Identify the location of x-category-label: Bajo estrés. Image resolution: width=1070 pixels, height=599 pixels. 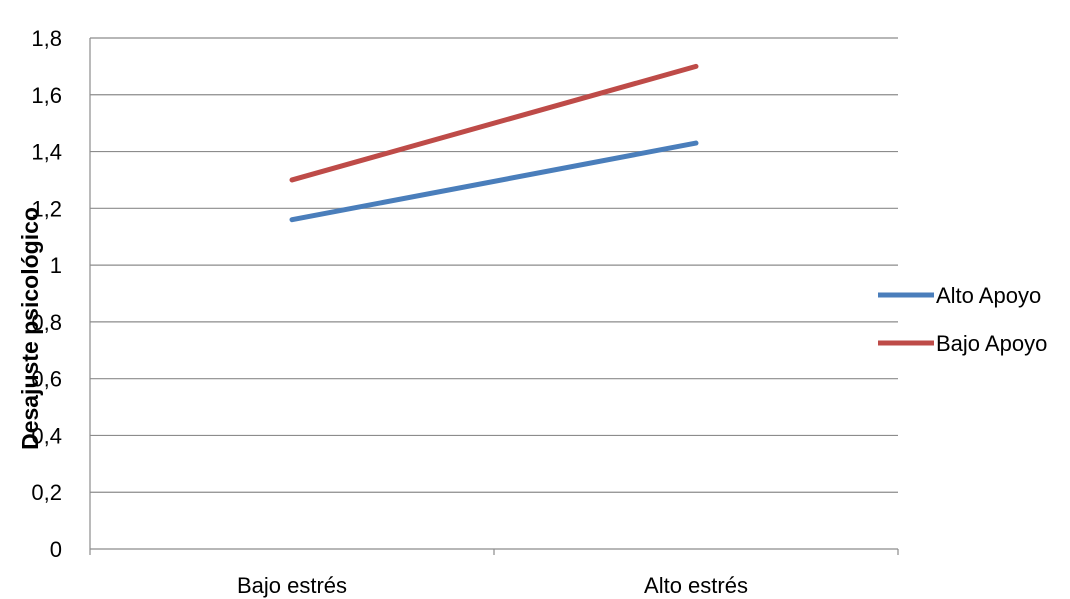
(292, 585).